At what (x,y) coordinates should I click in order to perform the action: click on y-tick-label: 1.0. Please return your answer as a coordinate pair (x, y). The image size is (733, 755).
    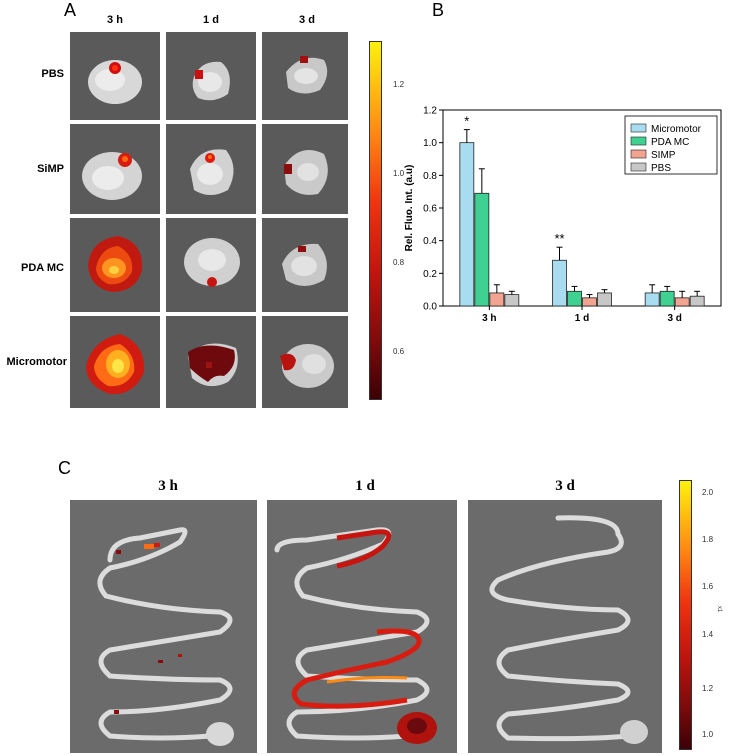
    Looking at the image, I should click on (430, 143).